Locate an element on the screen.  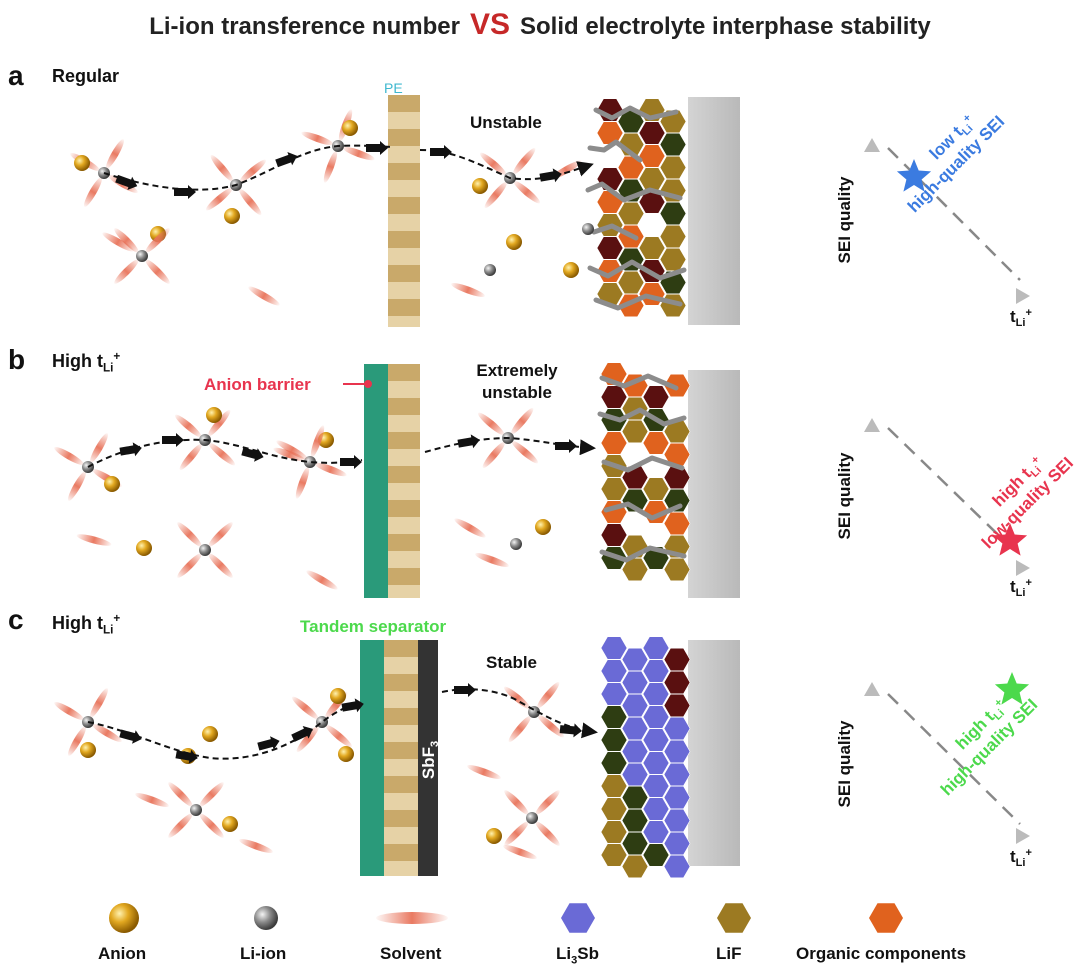
sbf3-label: SbF3 is located at coordinates (430, 760).